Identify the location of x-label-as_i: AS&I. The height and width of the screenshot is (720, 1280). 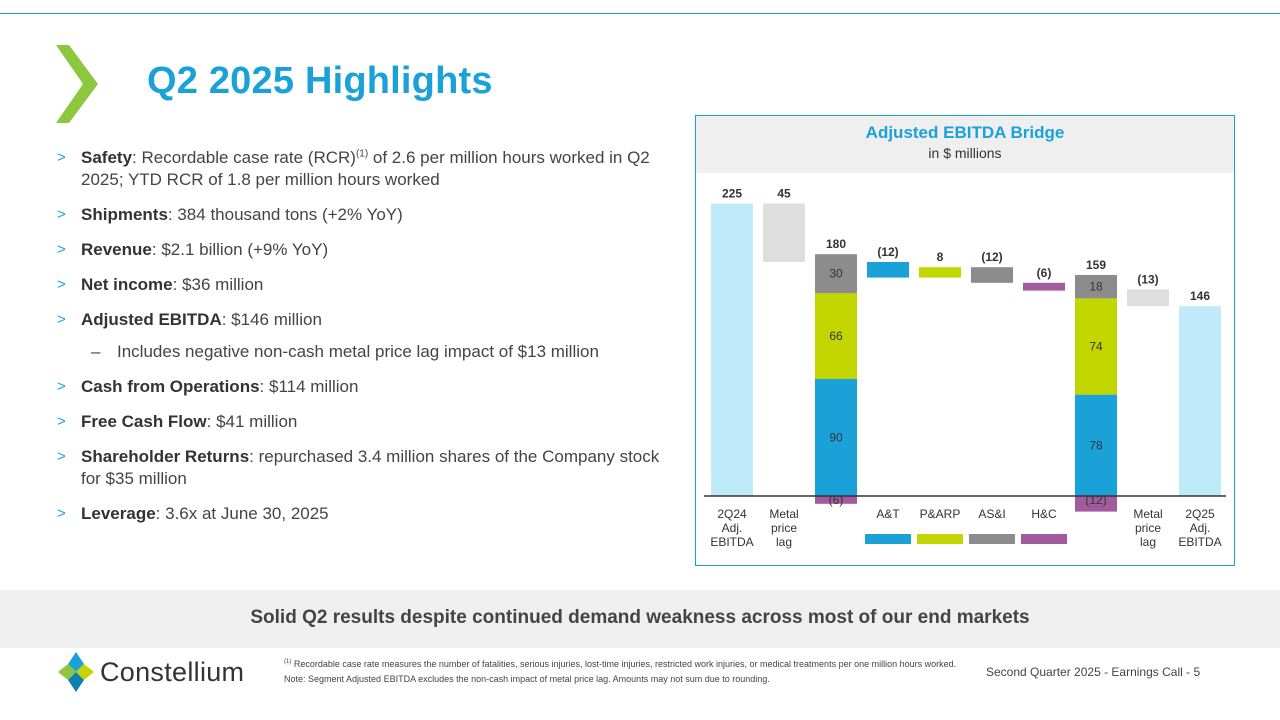
(991, 514).